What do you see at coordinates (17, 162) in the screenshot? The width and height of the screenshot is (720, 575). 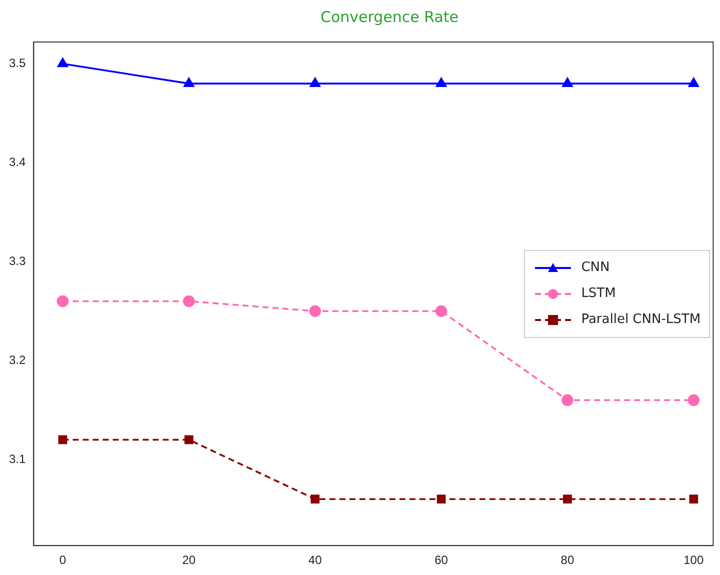 I see `y-tick-label: 3.4` at bounding box center [17, 162].